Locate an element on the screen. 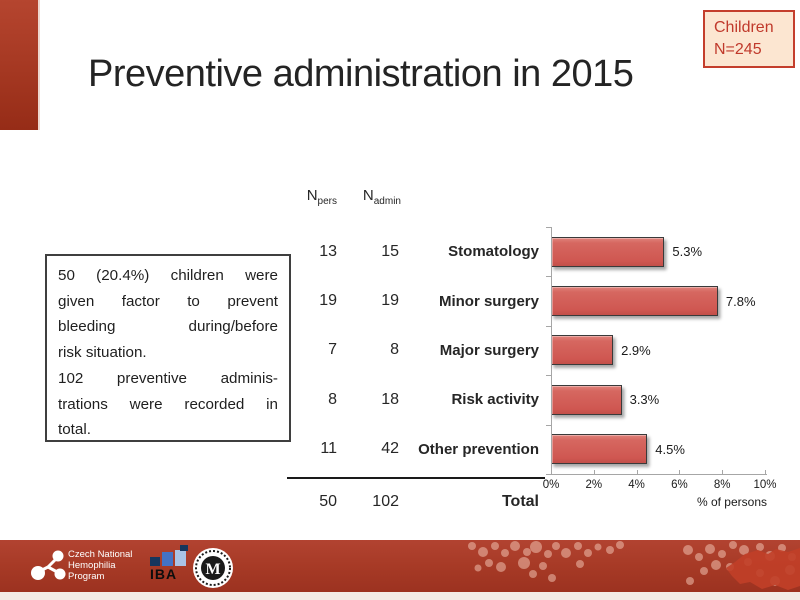 This screenshot has width=800, height=600. svg-text: M is located at coordinates (212, 569).